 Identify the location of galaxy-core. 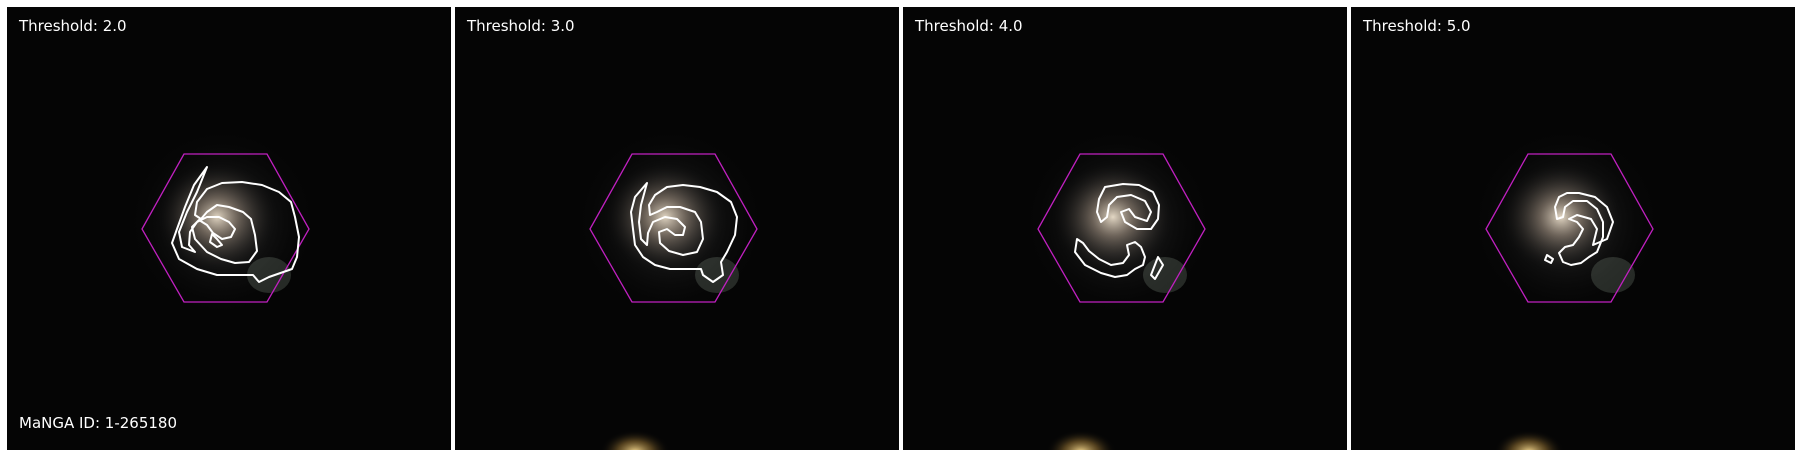
(1113, 217).